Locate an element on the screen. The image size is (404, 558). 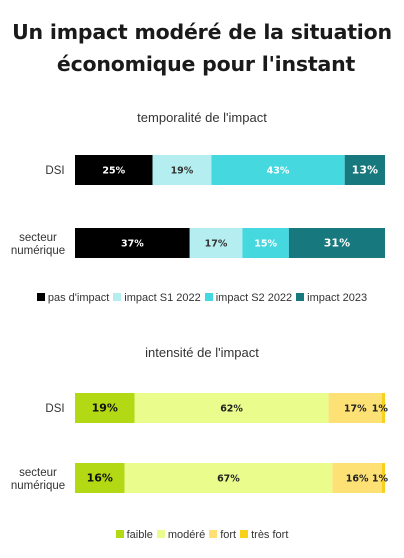
legend-item: impact S1 2022 is located at coordinates (157, 298).